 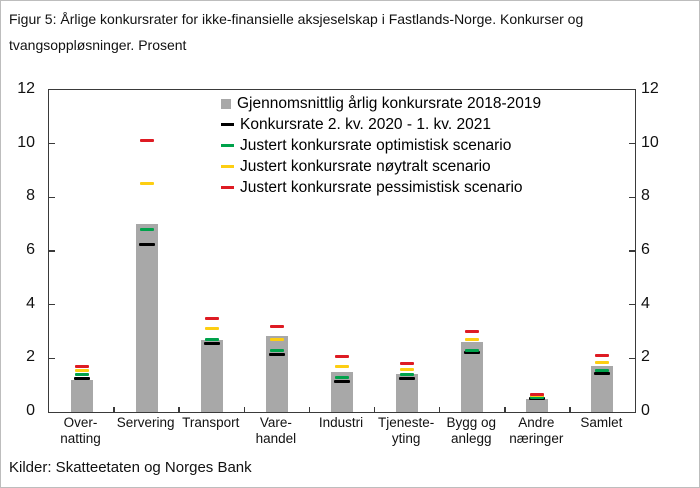 What do you see at coordinates (407, 374) in the screenshot?
I see `marker-series2-tjenesteyting` at bounding box center [407, 374].